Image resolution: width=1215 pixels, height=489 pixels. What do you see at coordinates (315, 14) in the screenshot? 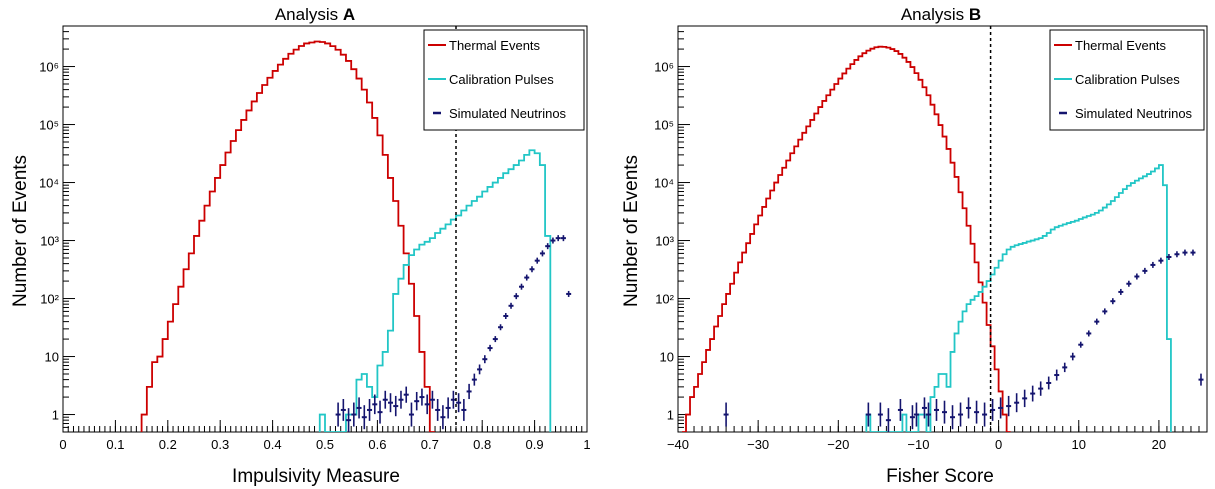
I see `panel-title: Analysis A` at bounding box center [315, 14].